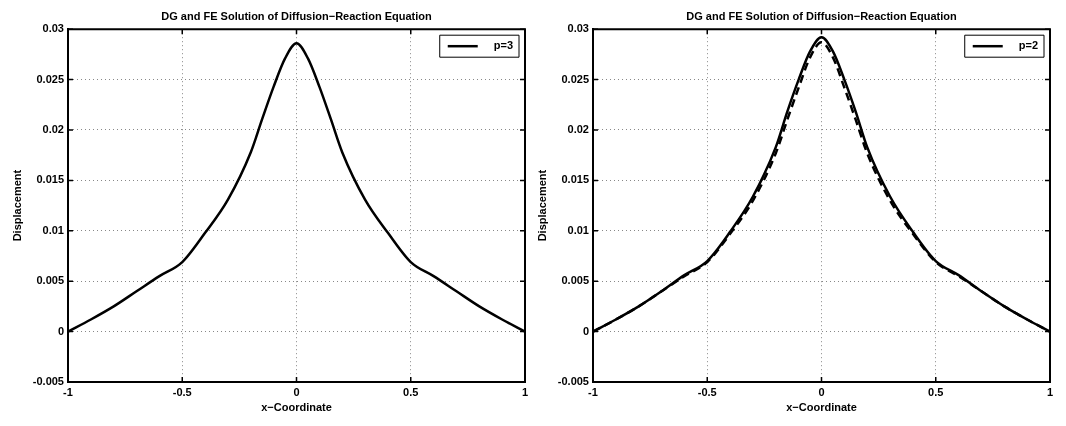  Describe the element at coordinates (1028, 45) in the screenshot. I see `legend-label: p=2` at that location.